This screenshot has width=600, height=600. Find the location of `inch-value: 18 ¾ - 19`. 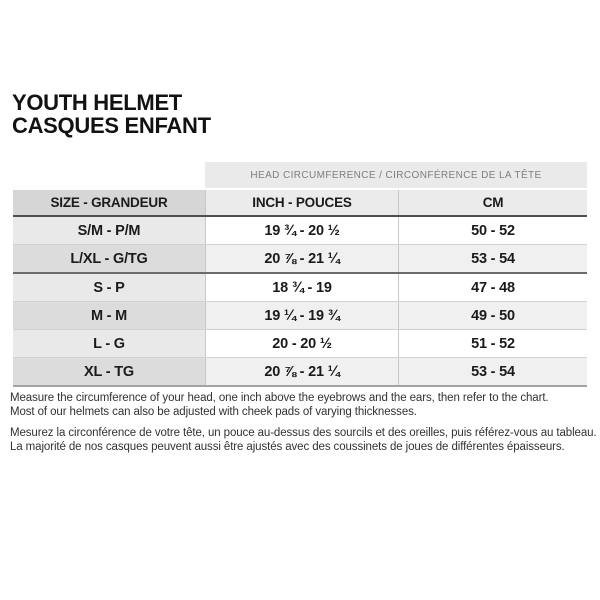

inch-value: 18 ¾ - 19 is located at coordinates (301, 287).